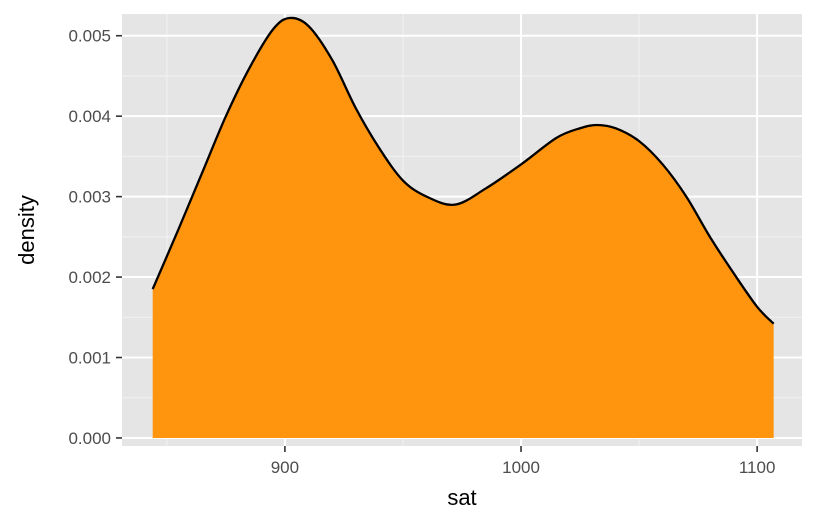  What do you see at coordinates (757, 467) in the screenshot?
I see `x-tick-label: 1100` at bounding box center [757, 467].